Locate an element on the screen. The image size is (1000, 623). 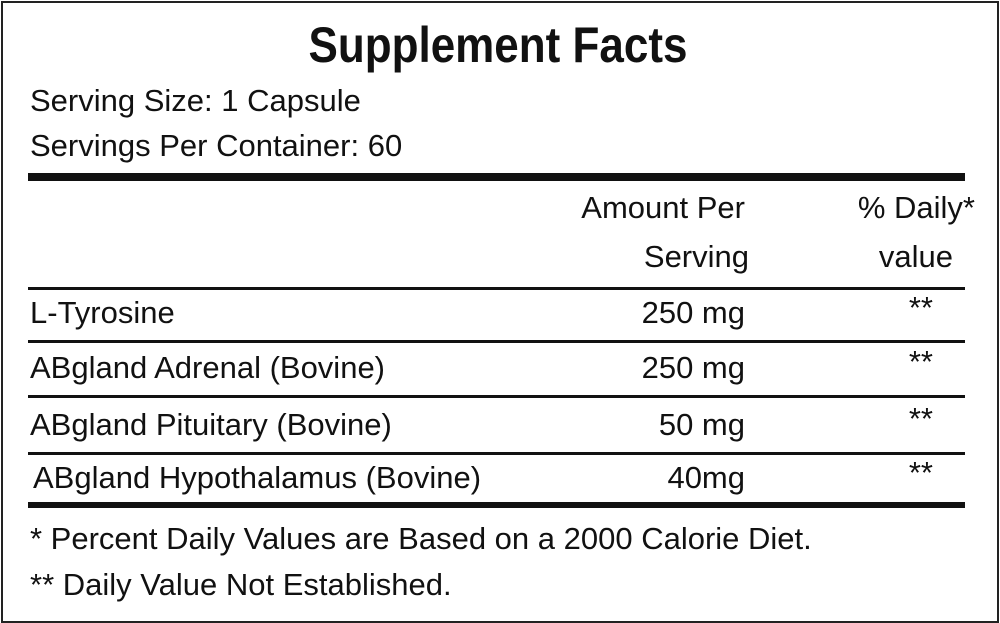
serving-size: Serving Size: 1 Capsule is located at coordinates (195, 100).